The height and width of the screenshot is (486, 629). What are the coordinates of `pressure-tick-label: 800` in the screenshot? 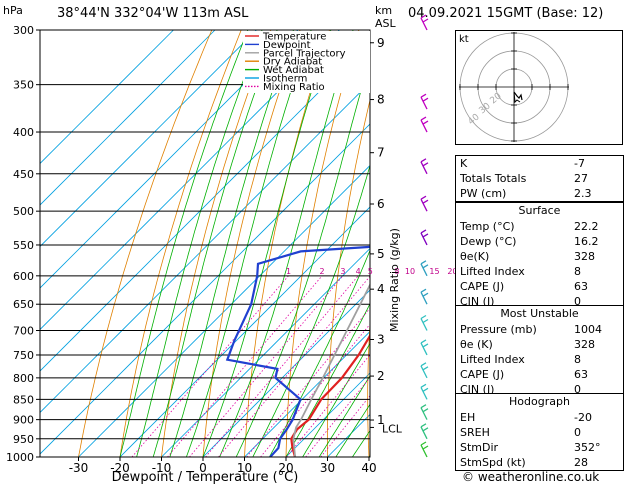 It's located at (23, 378).